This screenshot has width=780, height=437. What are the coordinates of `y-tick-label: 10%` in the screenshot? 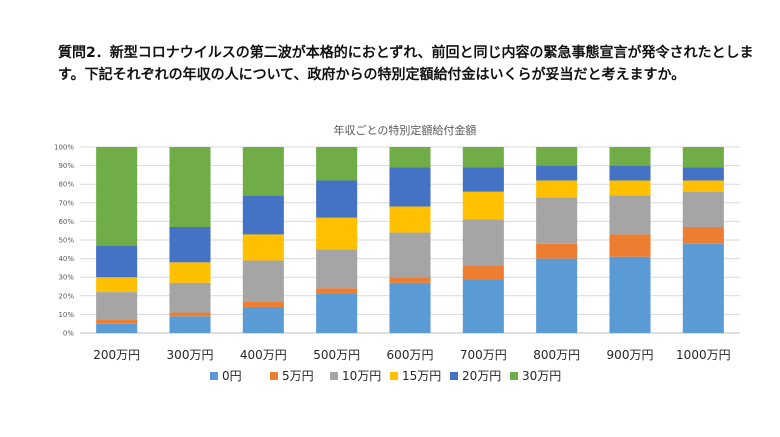 It's located at (66, 315).